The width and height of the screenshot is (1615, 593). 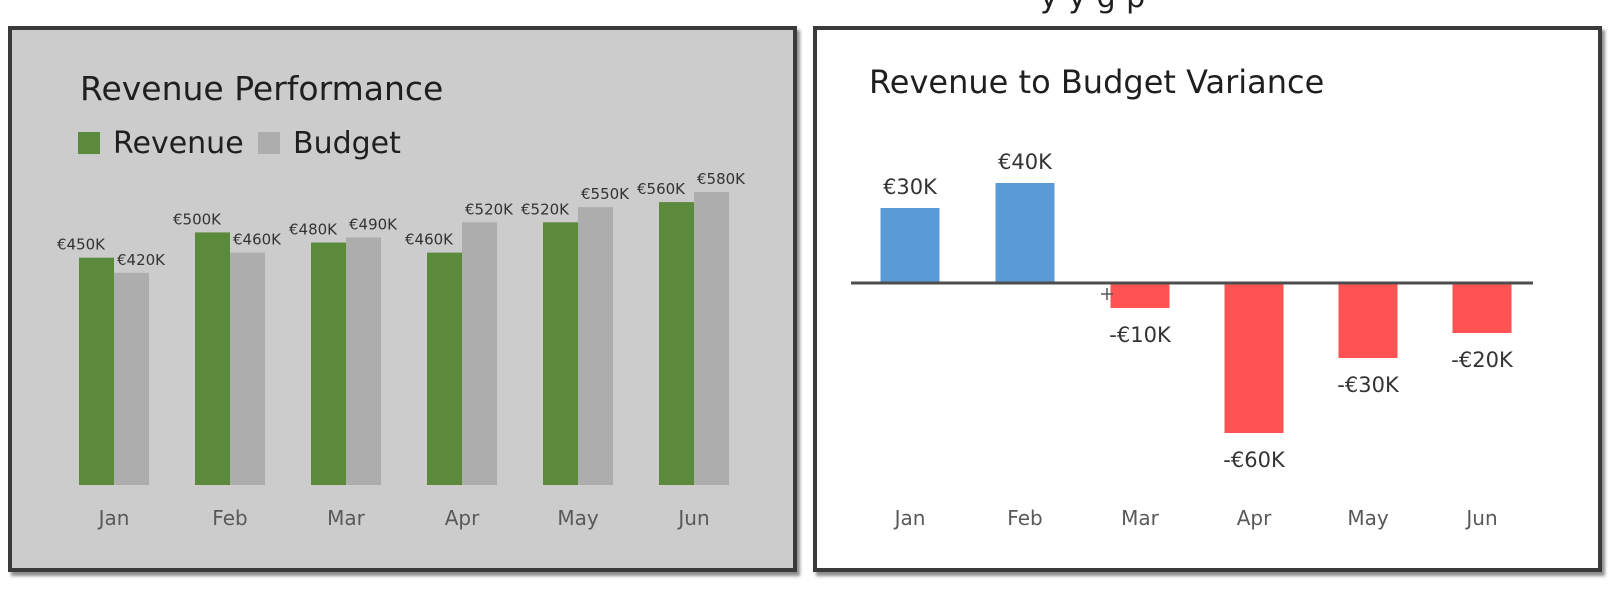 I want to click on bar-budget-apr, so click(x=479, y=353).